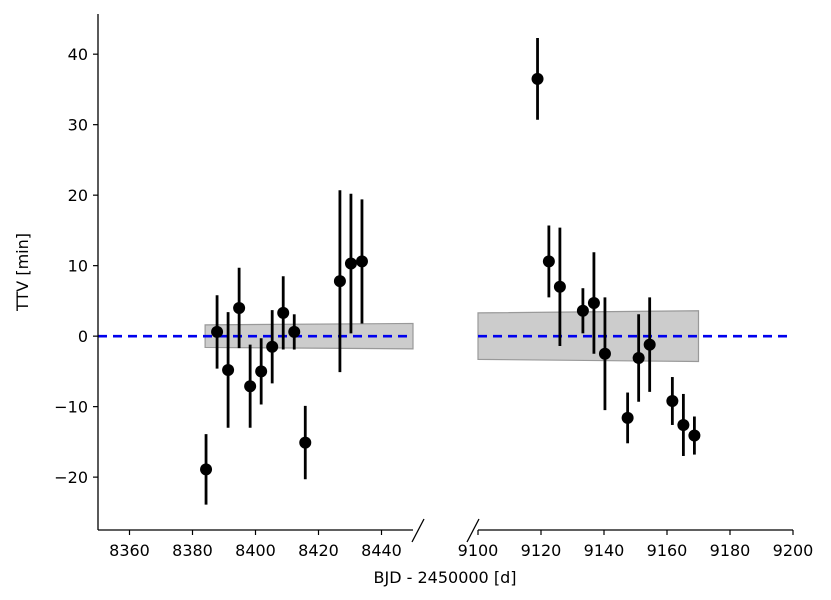 This screenshot has width=831, height=600. What do you see at coordinates (381, 550) in the screenshot?
I see `left-x-tick-label-8440: 8440` at bounding box center [381, 550].